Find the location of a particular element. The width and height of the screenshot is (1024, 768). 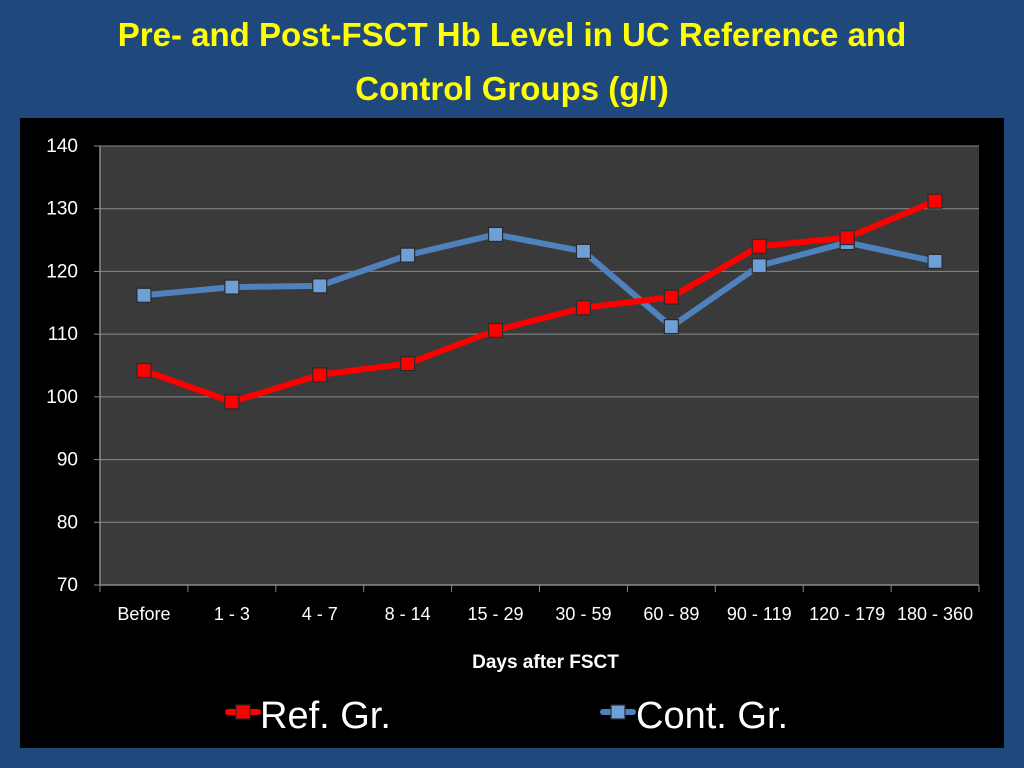

legend-marker-cont is located at coordinates (618, 712).